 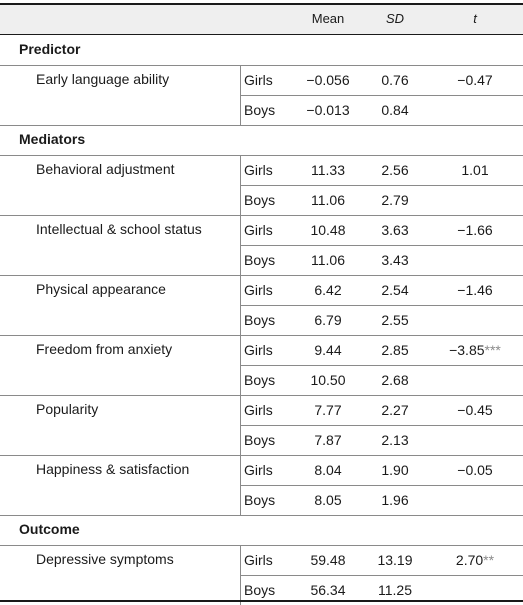 I want to click on variable-label: Early language ability, so click(x=103, y=79).